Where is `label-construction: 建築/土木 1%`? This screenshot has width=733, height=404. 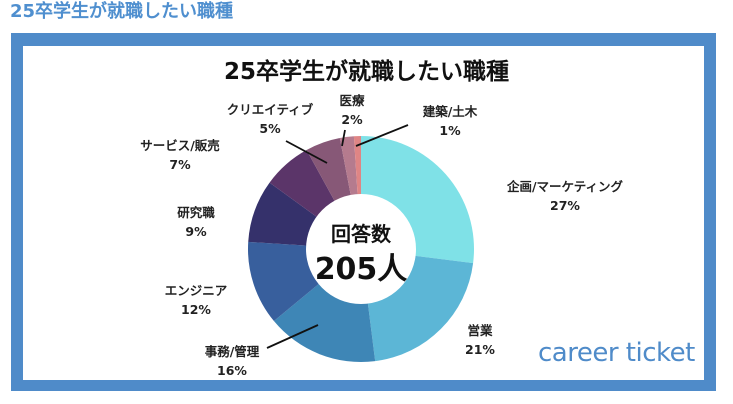 label-construction: 建築/土木 1% is located at coordinates (450, 121).